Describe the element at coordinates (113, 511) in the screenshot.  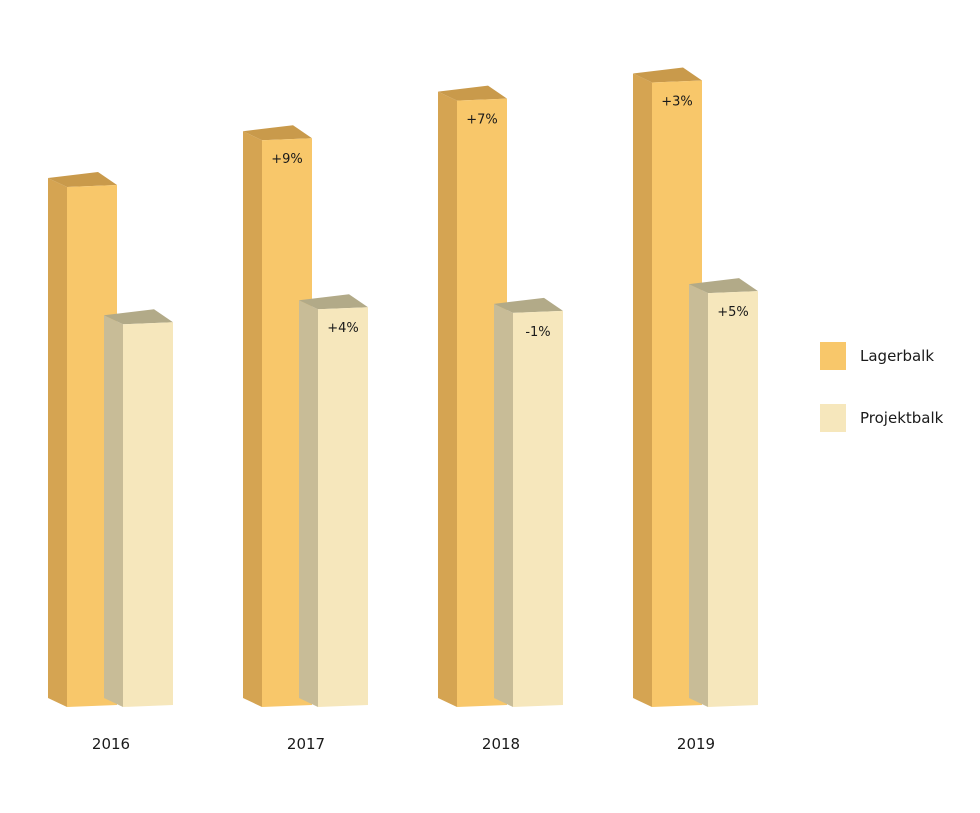
I see `bar-side-projektbalk-2016` at that location.